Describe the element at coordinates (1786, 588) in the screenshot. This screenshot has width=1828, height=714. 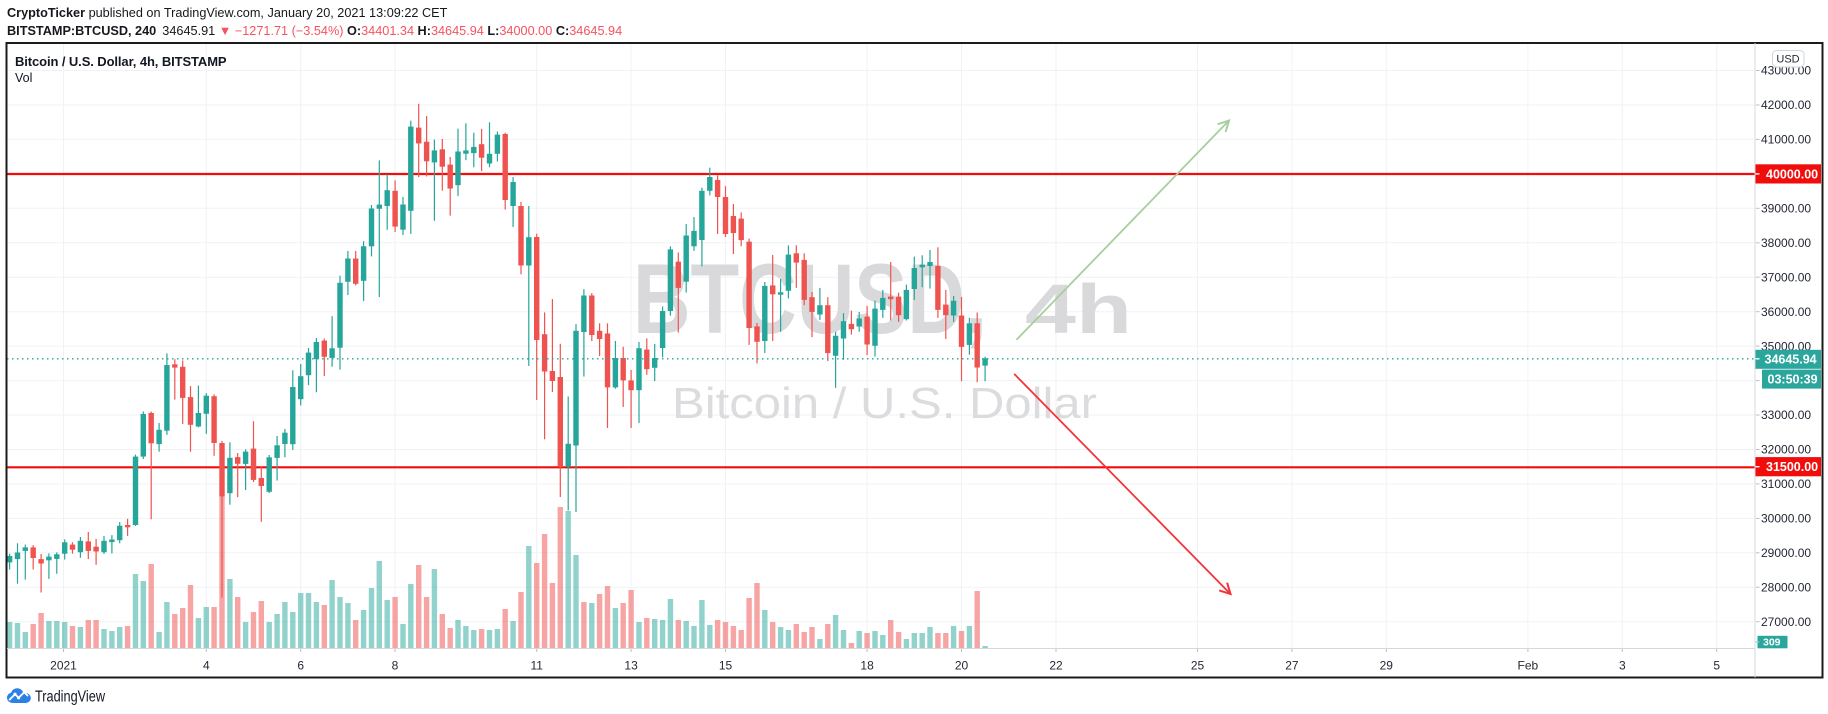
I see `svg-text: 28000.00` at that location.